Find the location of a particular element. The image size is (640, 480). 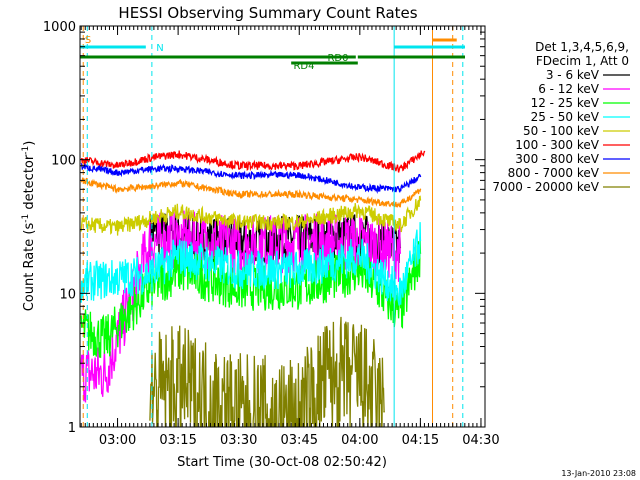

y-tick-label: 100 is located at coordinates (63, 161).